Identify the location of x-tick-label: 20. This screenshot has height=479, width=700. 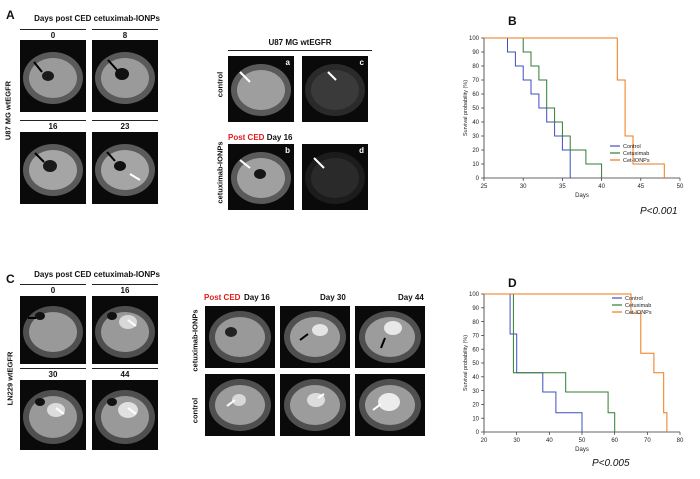
(484, 441).